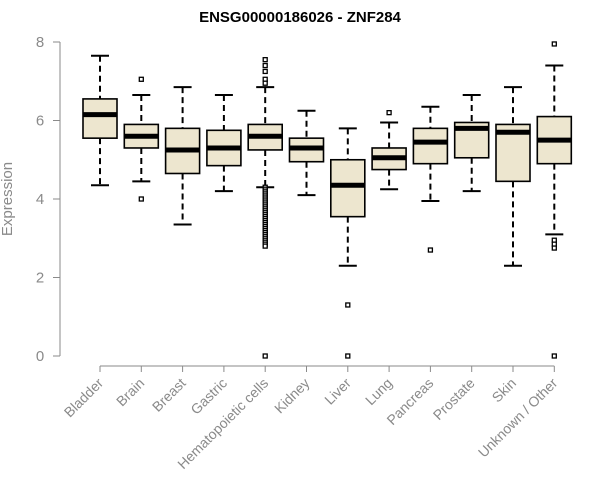 The width and height of the screenshot is (600, 500). Describe the element at coordinates (300, 17) in the screenshot. I see `chart-title: ENSG00000186026 - ZNF284` at that location.